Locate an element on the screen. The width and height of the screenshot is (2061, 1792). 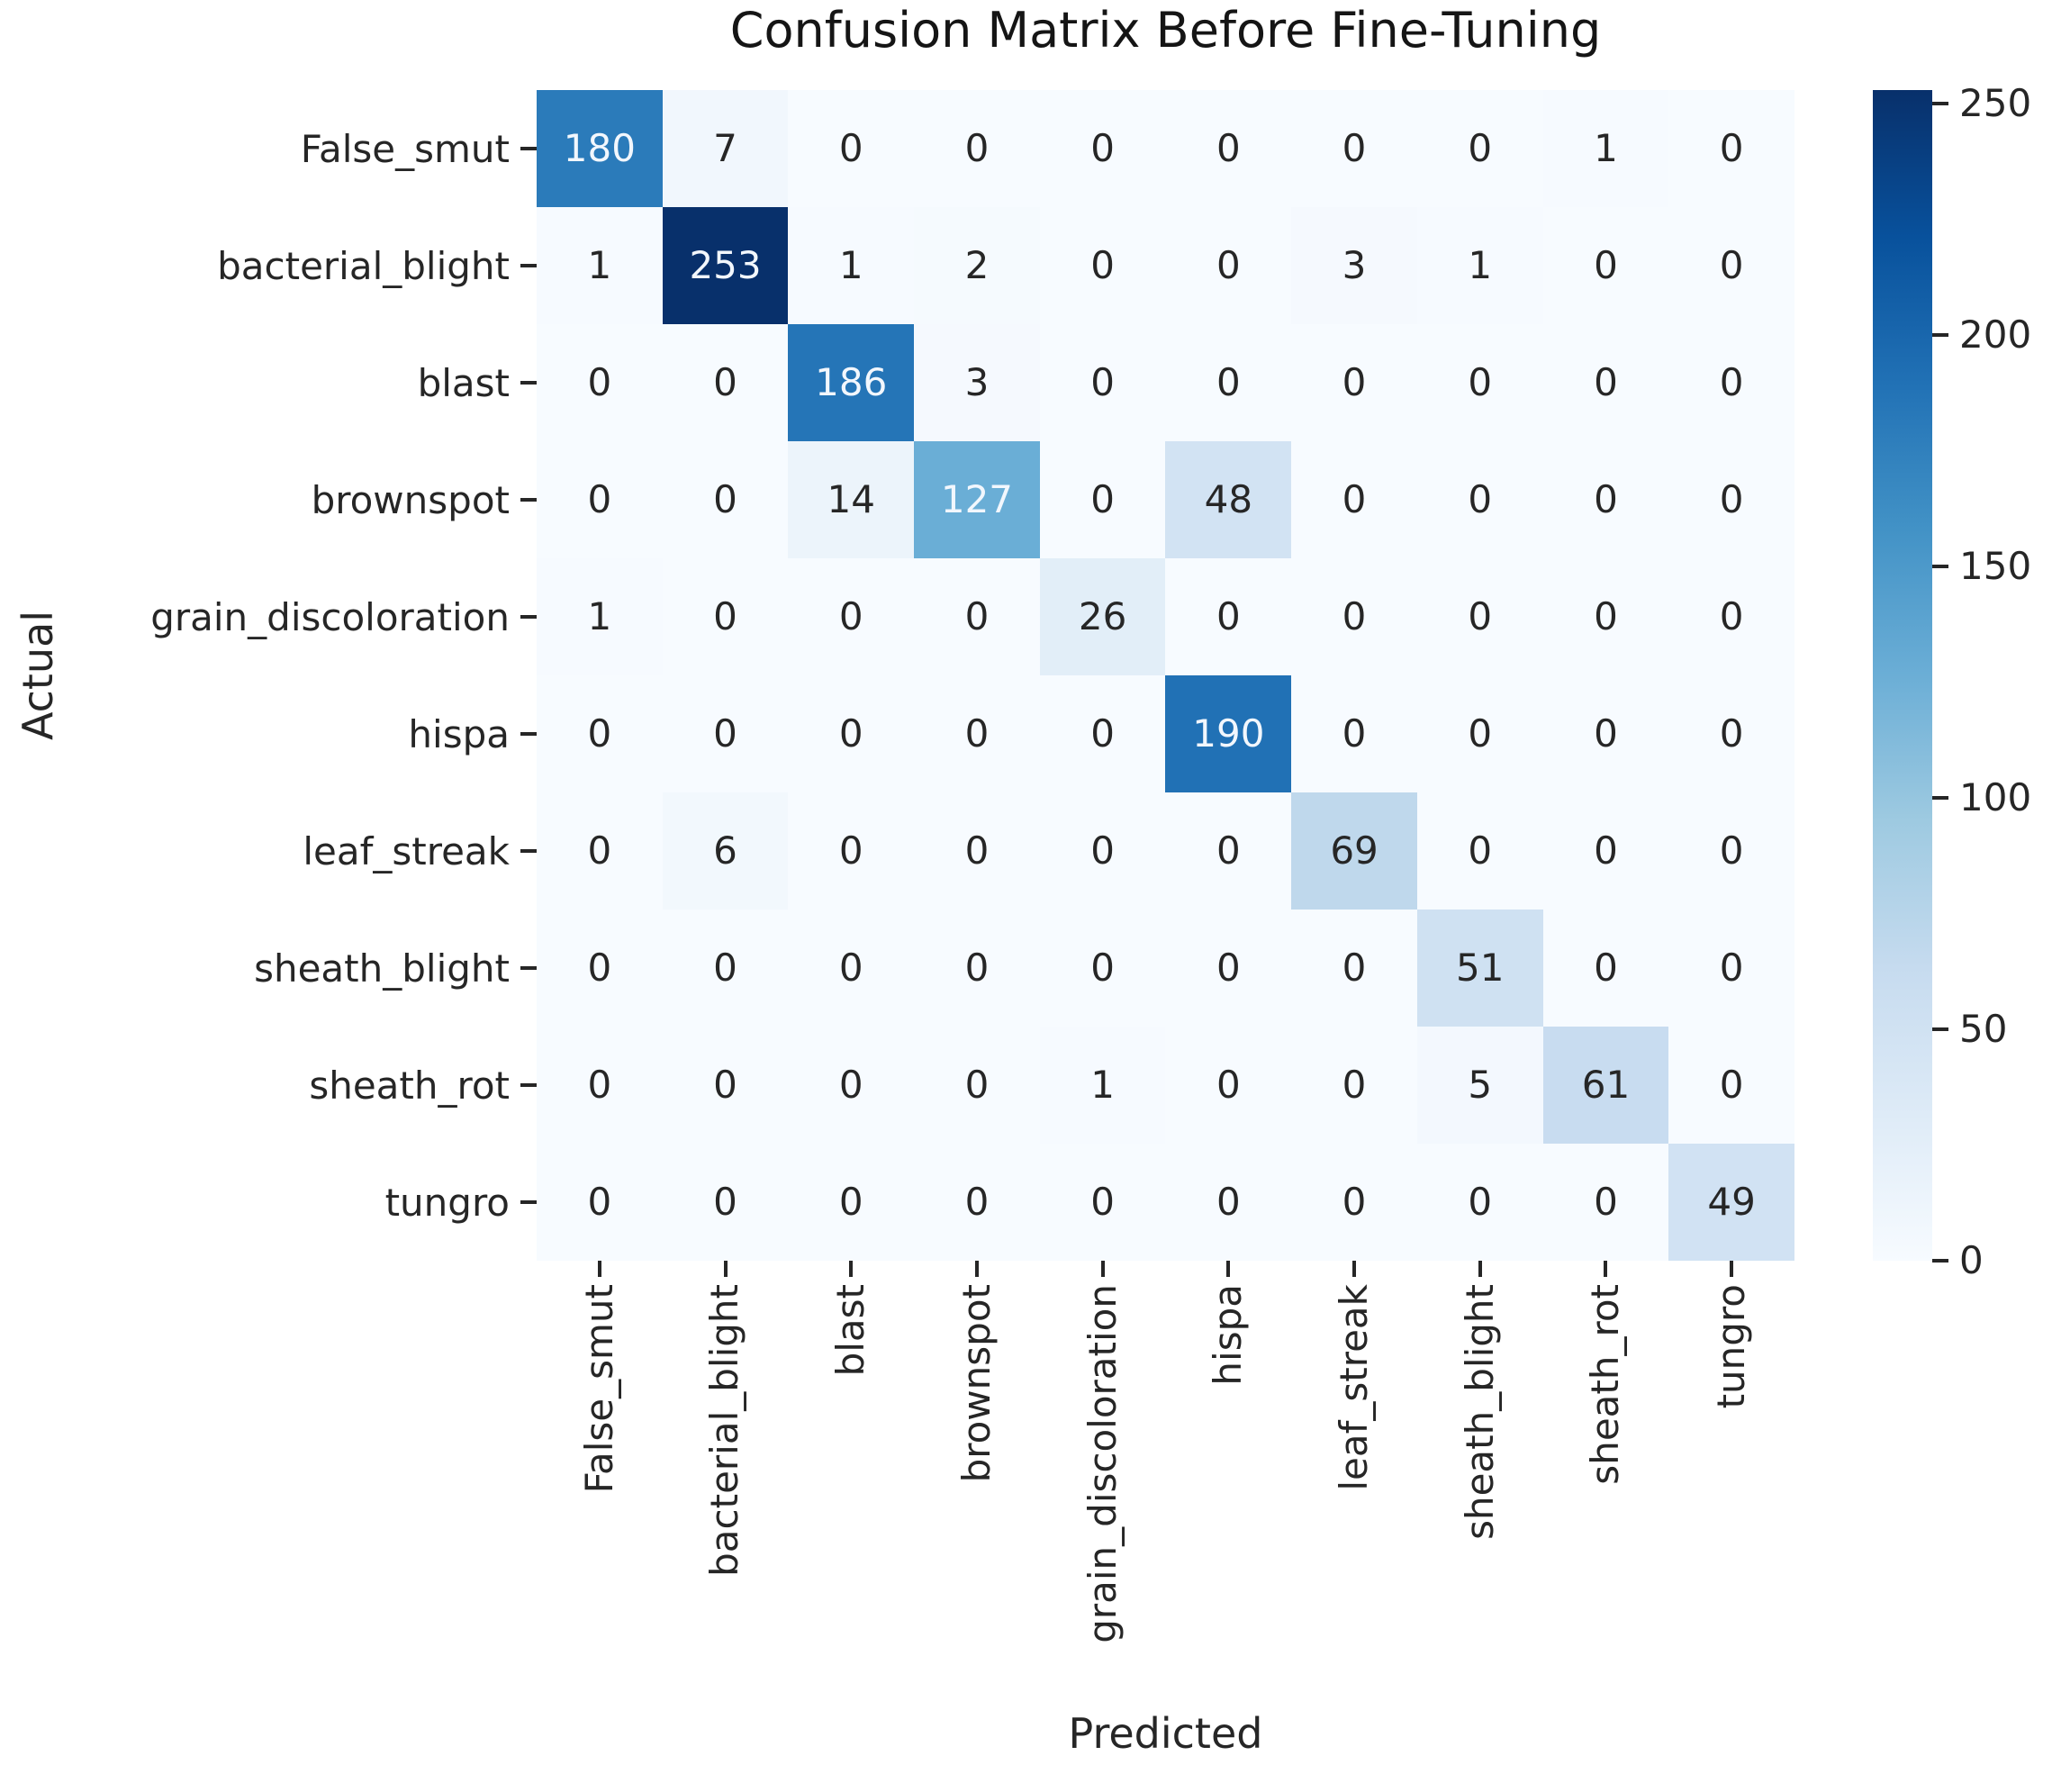
colorbar-tick-label: 200 is located at coordinates (1995, 334).